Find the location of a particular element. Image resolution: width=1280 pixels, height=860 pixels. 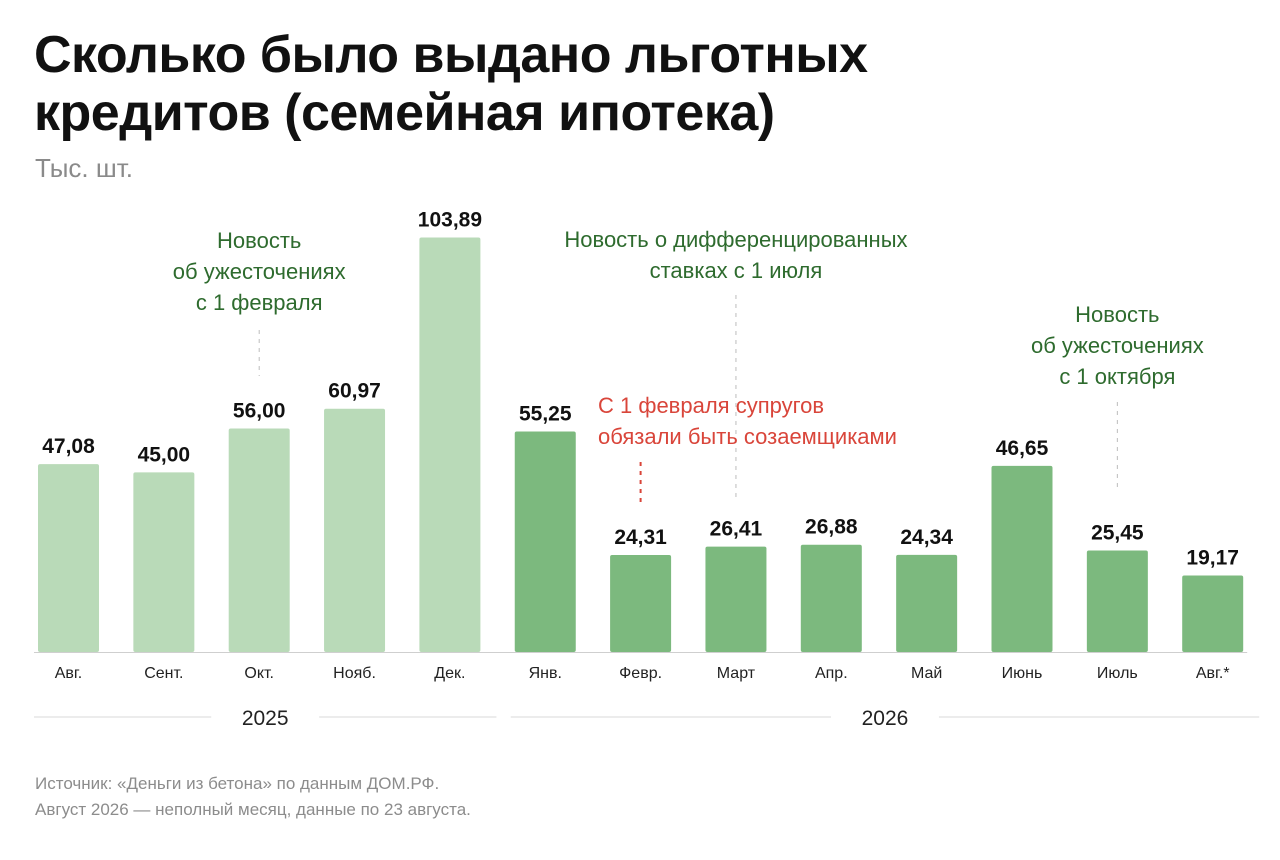

bar-value-label: 19,17 is located at coordinates (1212, 558).